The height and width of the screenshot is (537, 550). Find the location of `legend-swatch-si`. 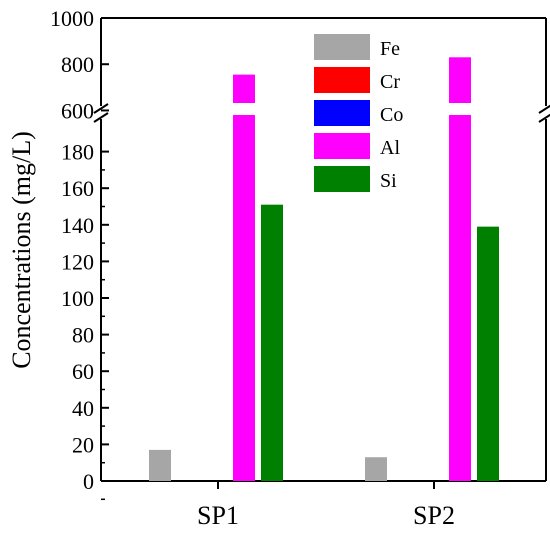

legend-swatch-si is located at coordinates (342, 179).